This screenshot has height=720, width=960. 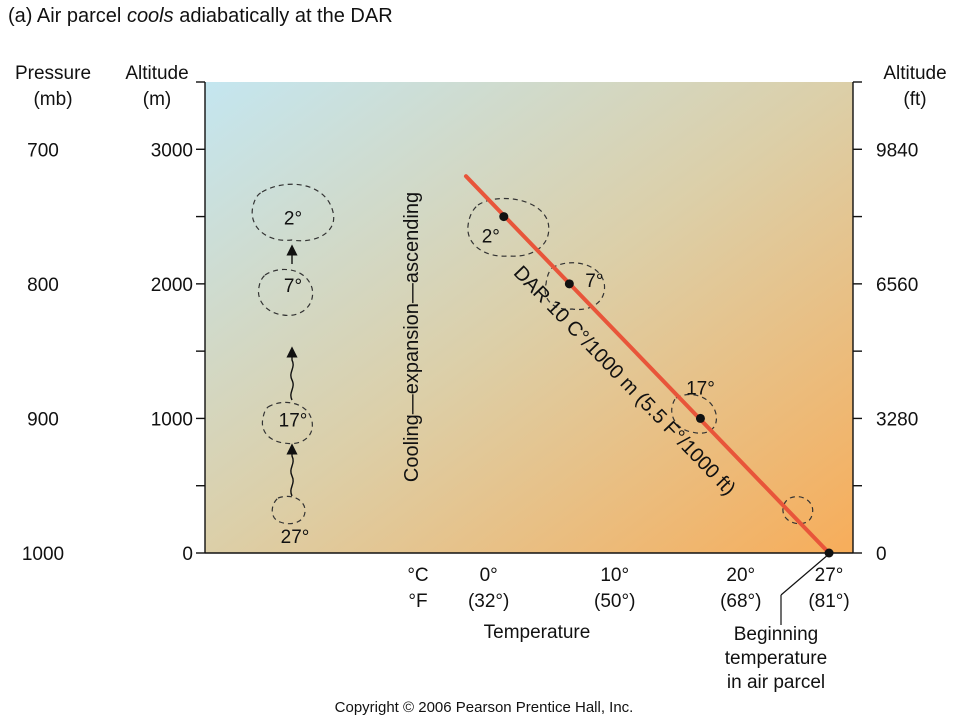 What do you see at coordinates (292, 470) in the screenshot?
I see `rise-arrow-low` at bounding box center [292, 470].